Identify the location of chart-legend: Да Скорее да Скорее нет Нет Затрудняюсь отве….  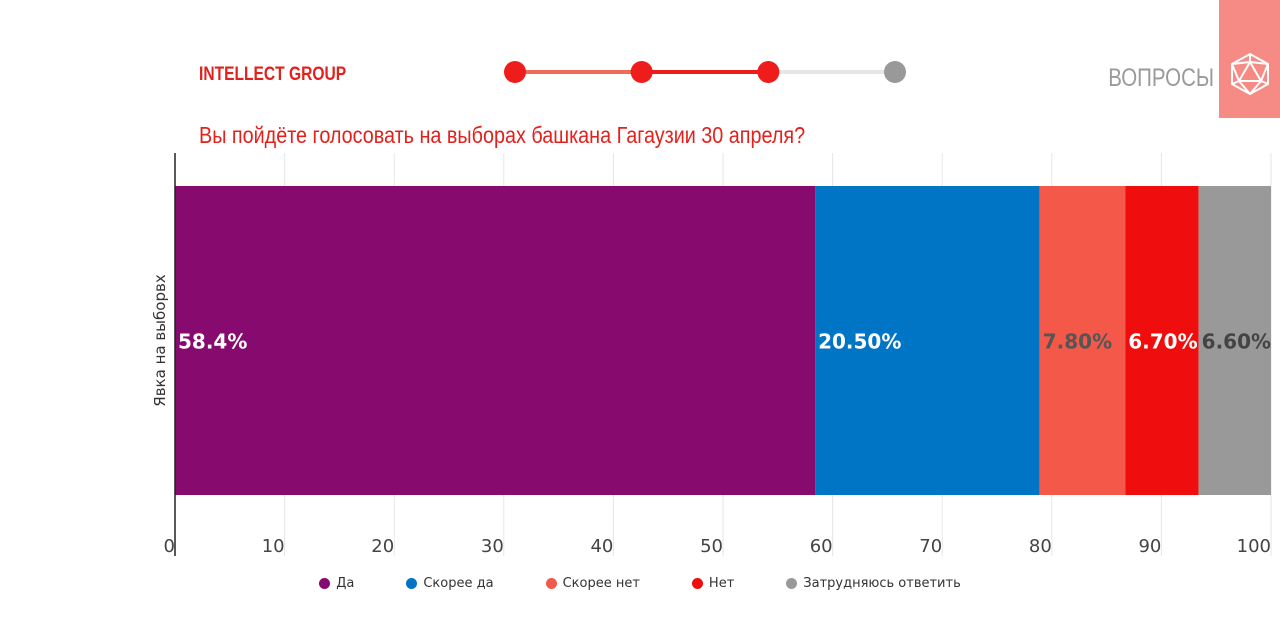
(640, 583).